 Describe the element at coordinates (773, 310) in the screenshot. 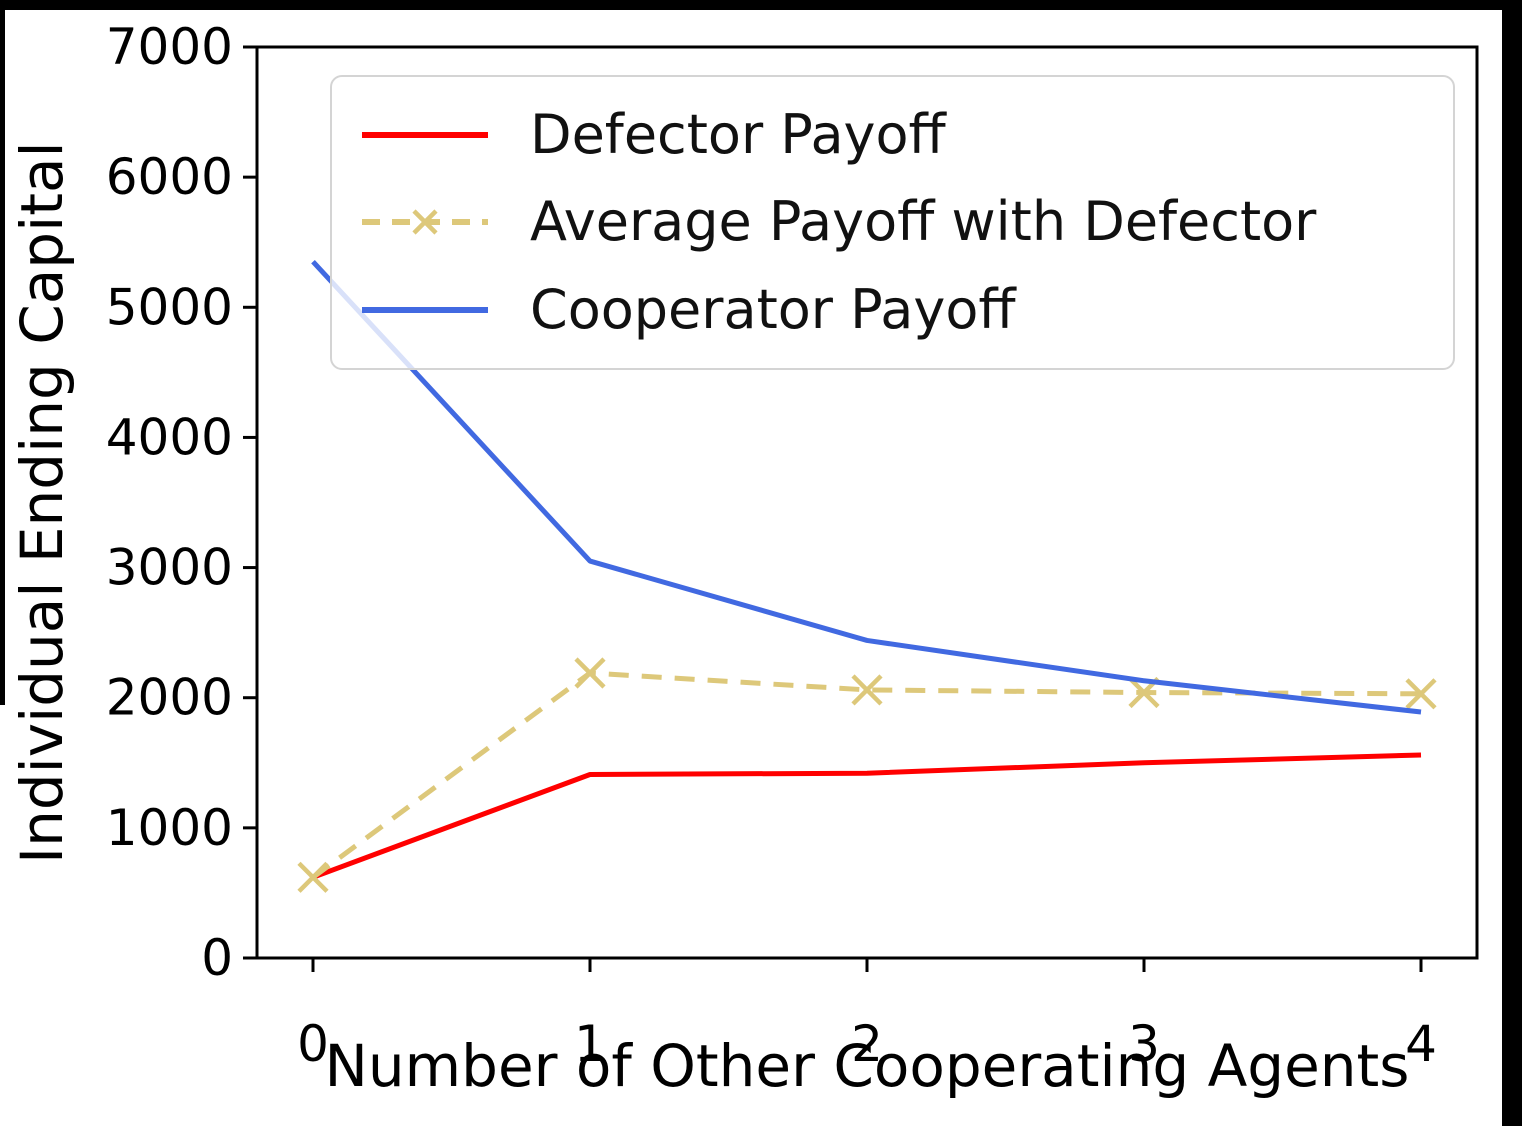

I see `legend-label-2: Cooperator Payoff` at that location.